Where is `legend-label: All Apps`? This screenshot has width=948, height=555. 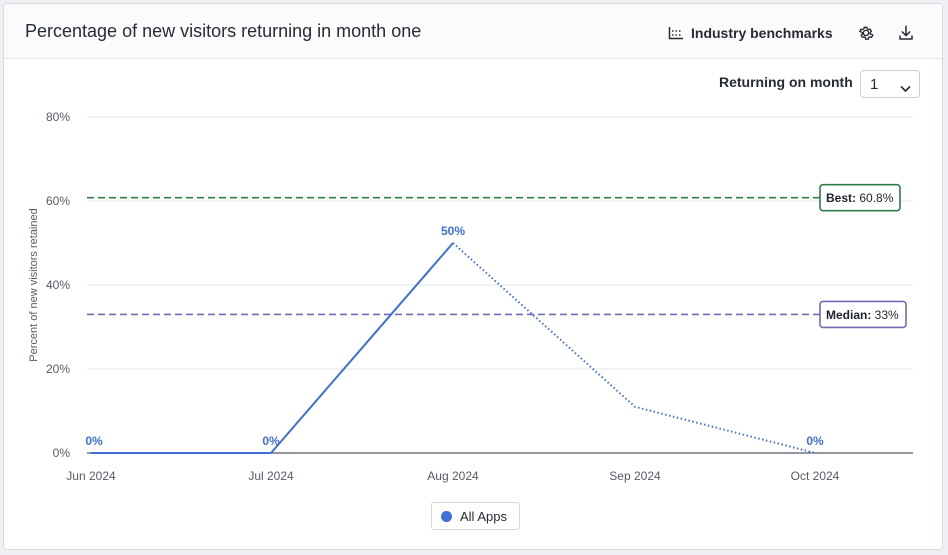 legend-label: All Apps is located at coordinates (483, 516).